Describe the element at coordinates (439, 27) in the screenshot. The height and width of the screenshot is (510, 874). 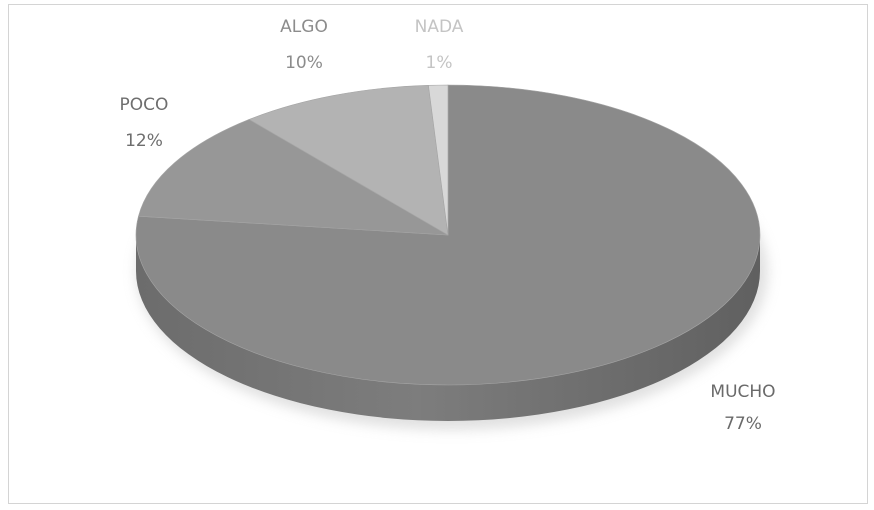
I see `slice-label-nada: NADA` at that location.